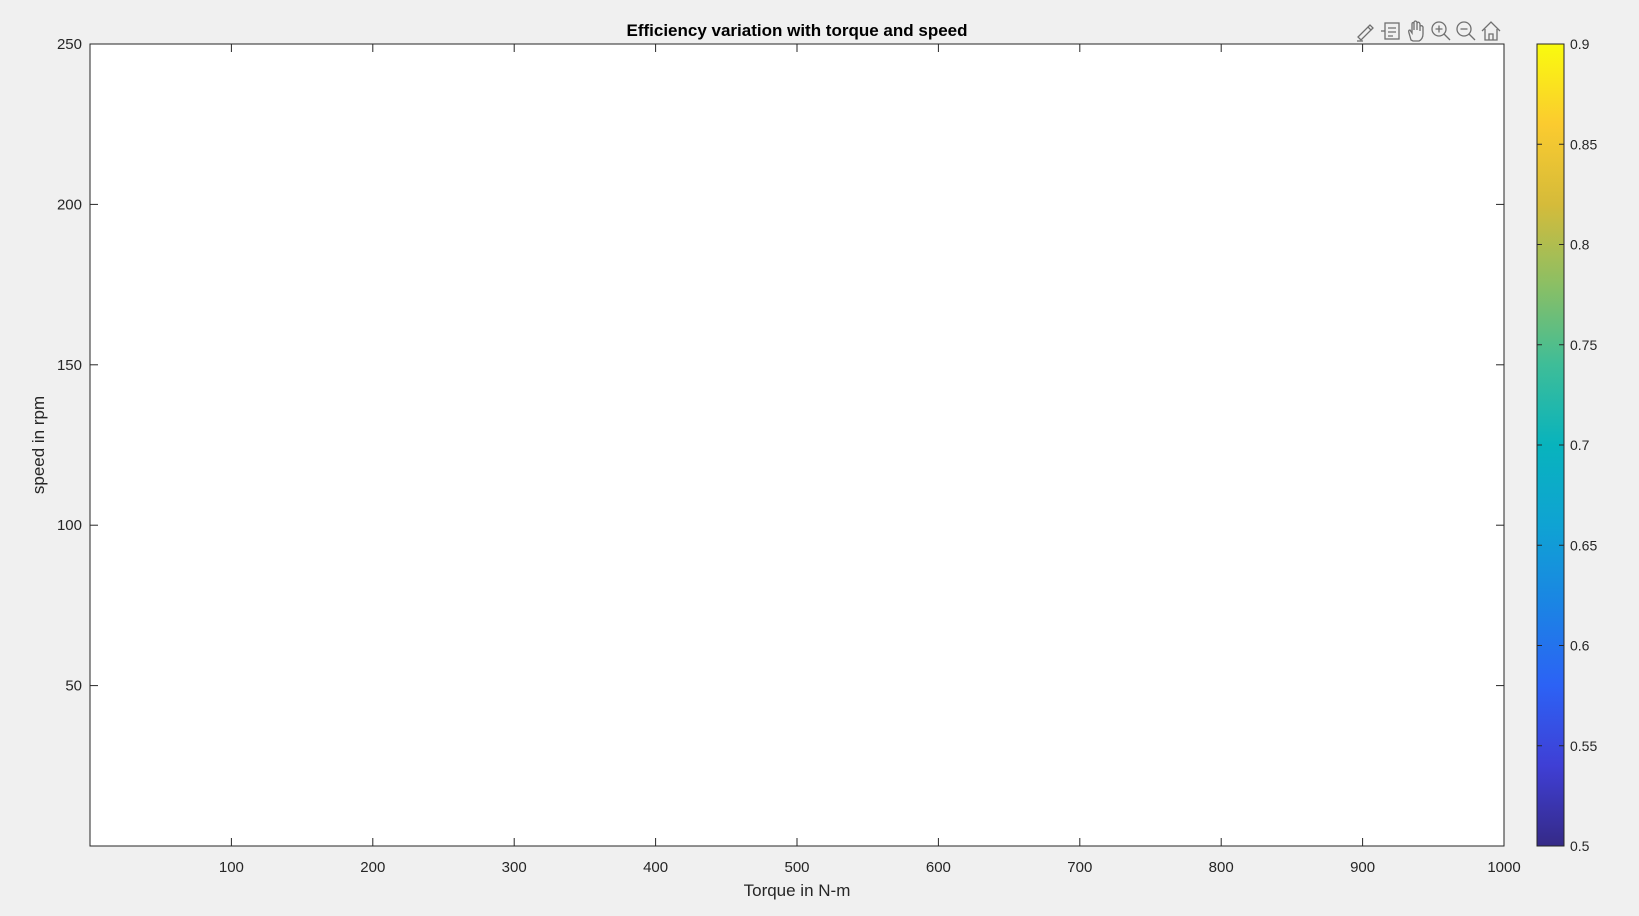  I want to click on x-tick-label: 100, so click(231, 867).